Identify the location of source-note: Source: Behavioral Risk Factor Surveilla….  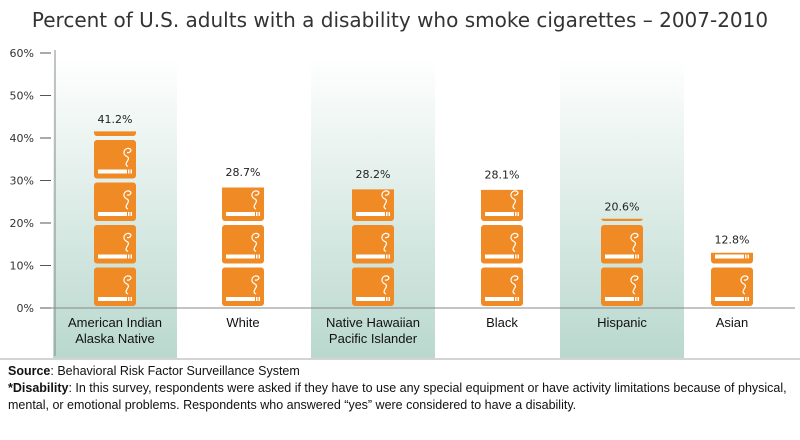
(154, 371).